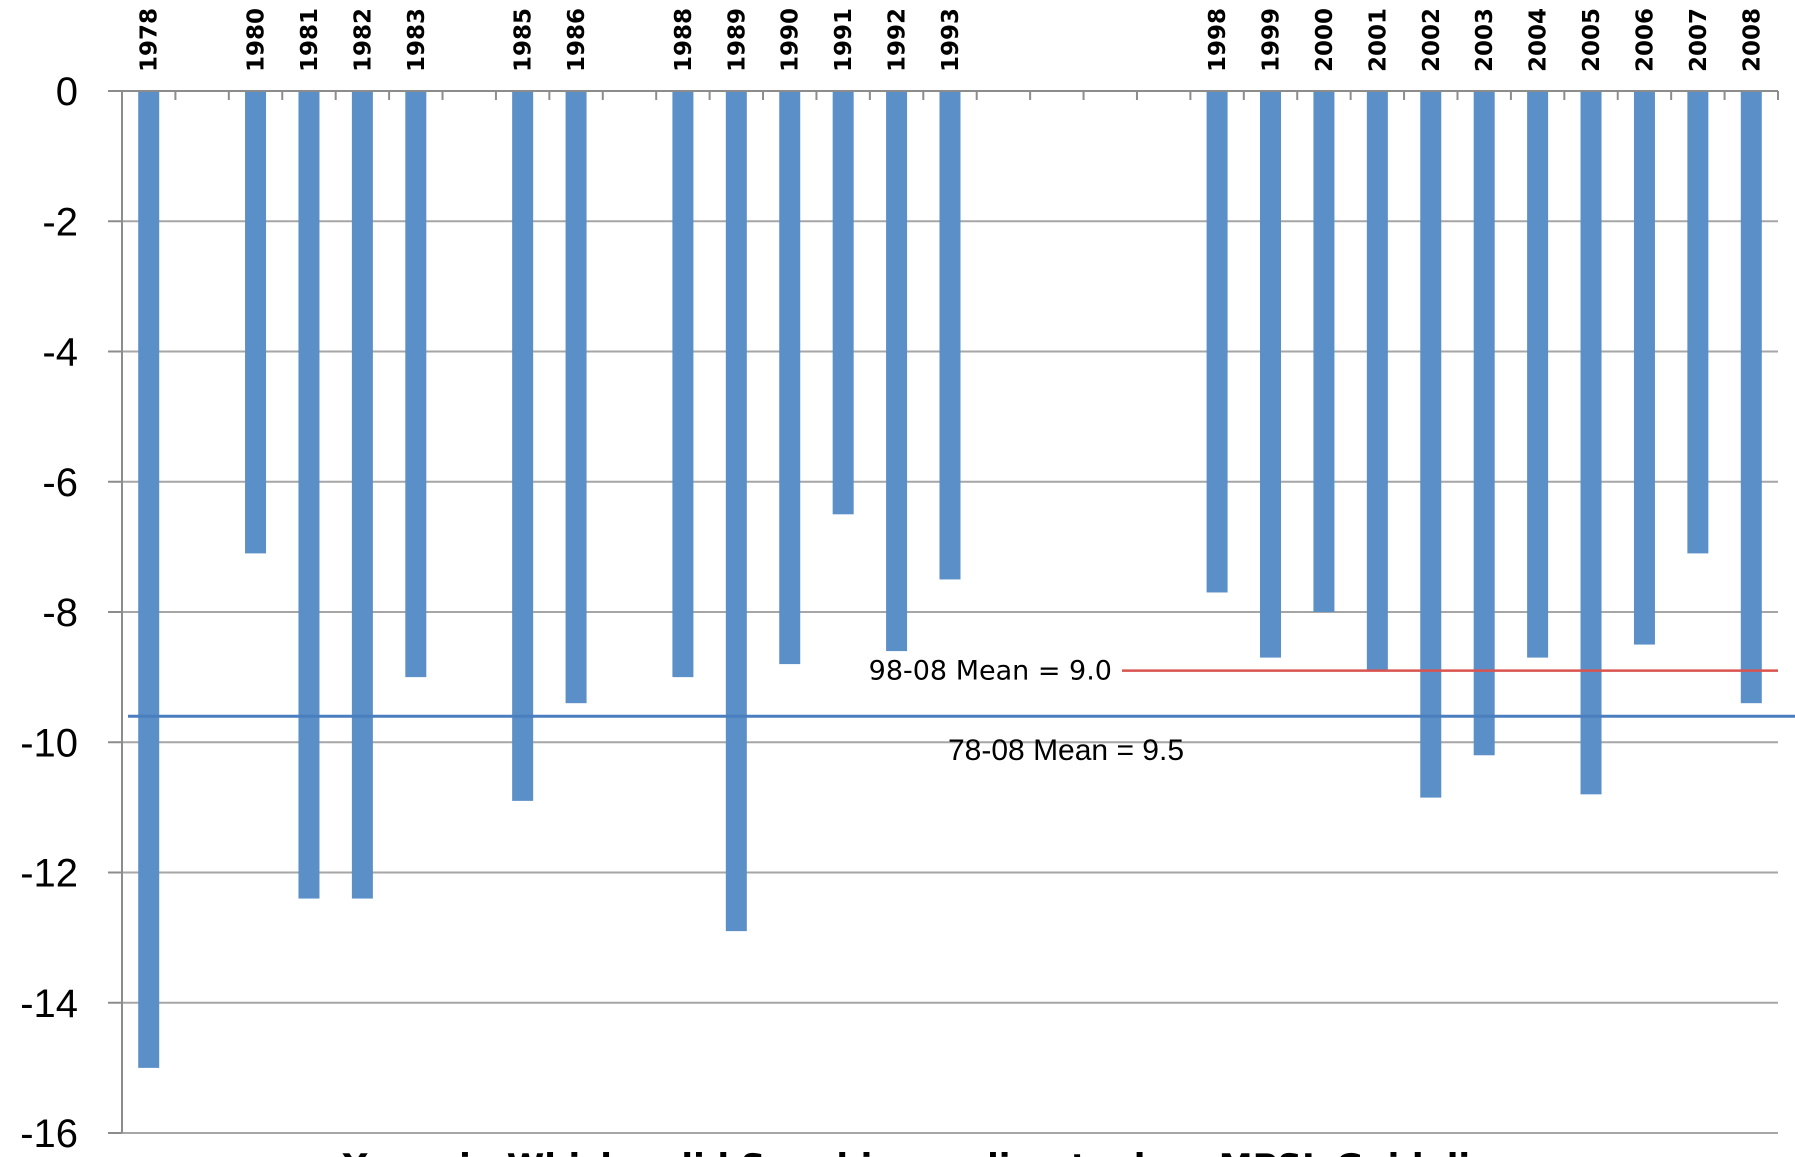  What do you see at coordinates (1432, 40) in the screenshot?
I see `x-tick-label: 2002` at bounding box center [1432, 40].